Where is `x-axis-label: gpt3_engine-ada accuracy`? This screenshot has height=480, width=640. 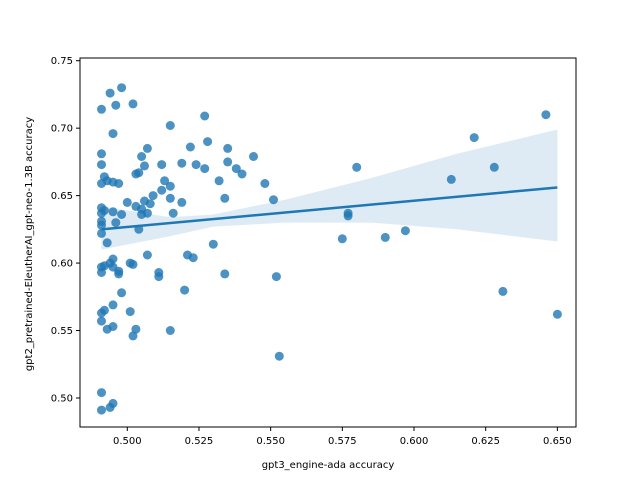 x-axis-label: gpt3_engine-ada accuracy is located at coordinates (328, 465).